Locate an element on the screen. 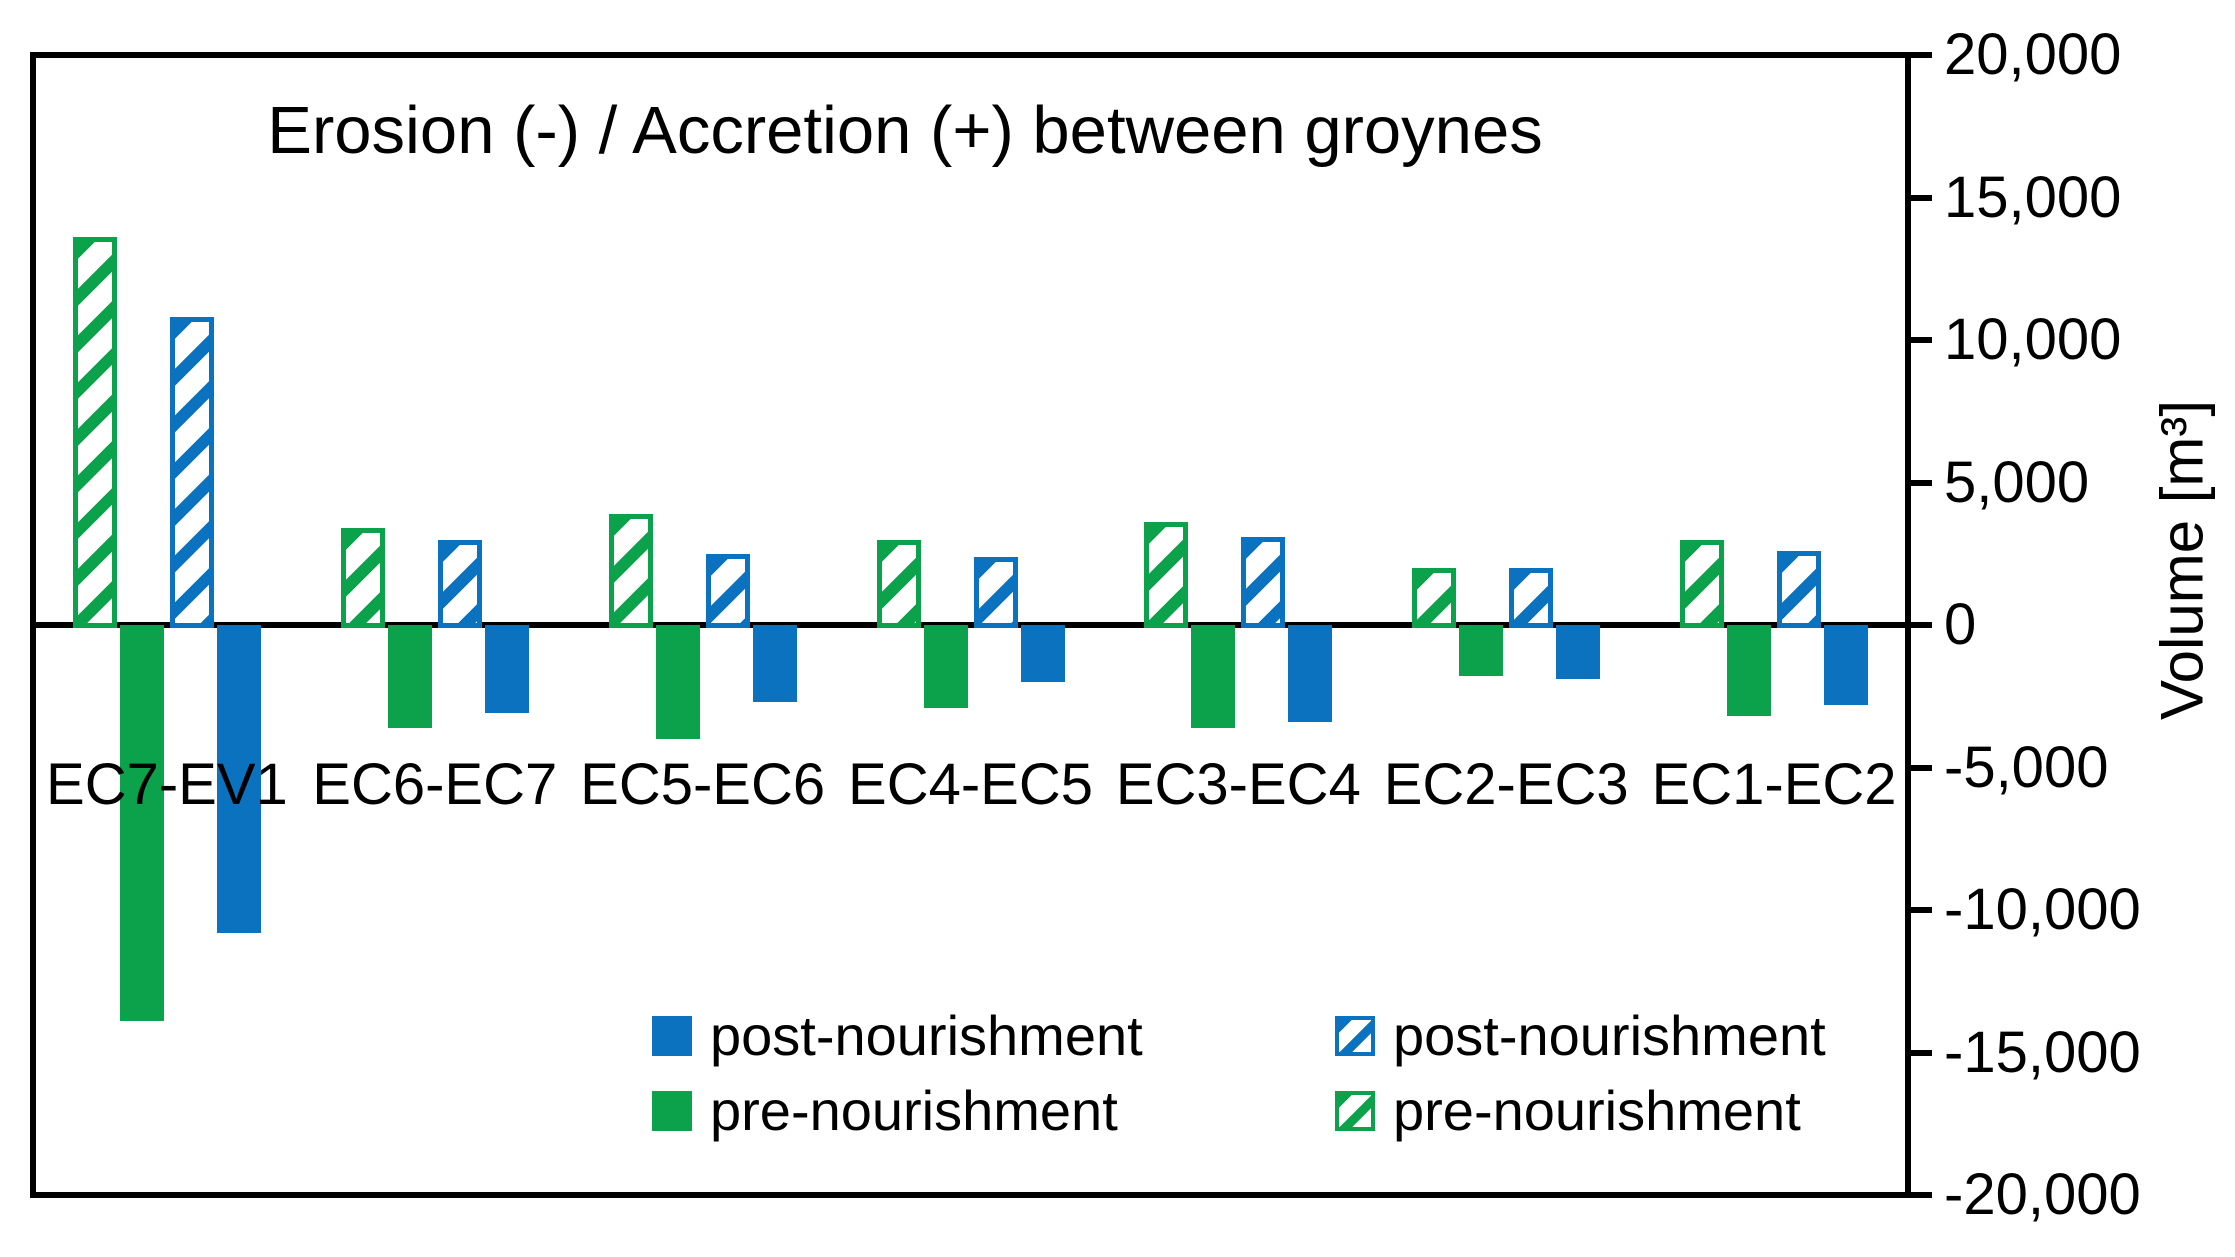  x-axis-category-label: EC3-EC4 is located at coordinates (1238, 784).